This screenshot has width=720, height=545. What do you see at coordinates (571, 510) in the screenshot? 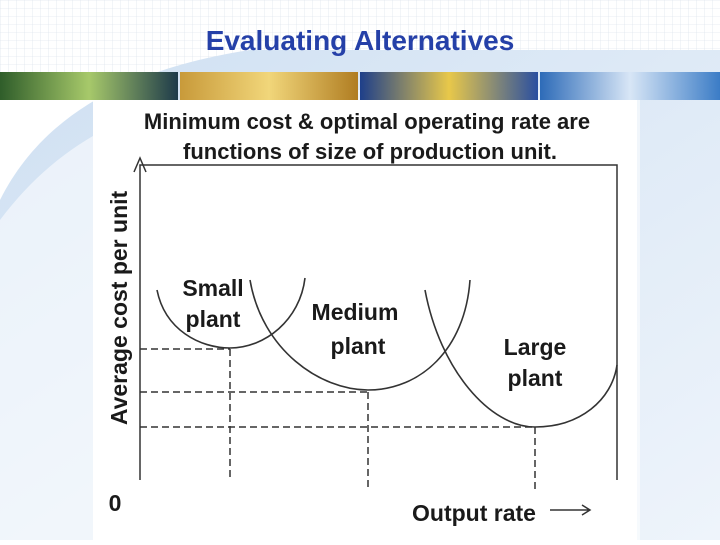
I see `x-axis-arrow` at bounding box center [571, 510].